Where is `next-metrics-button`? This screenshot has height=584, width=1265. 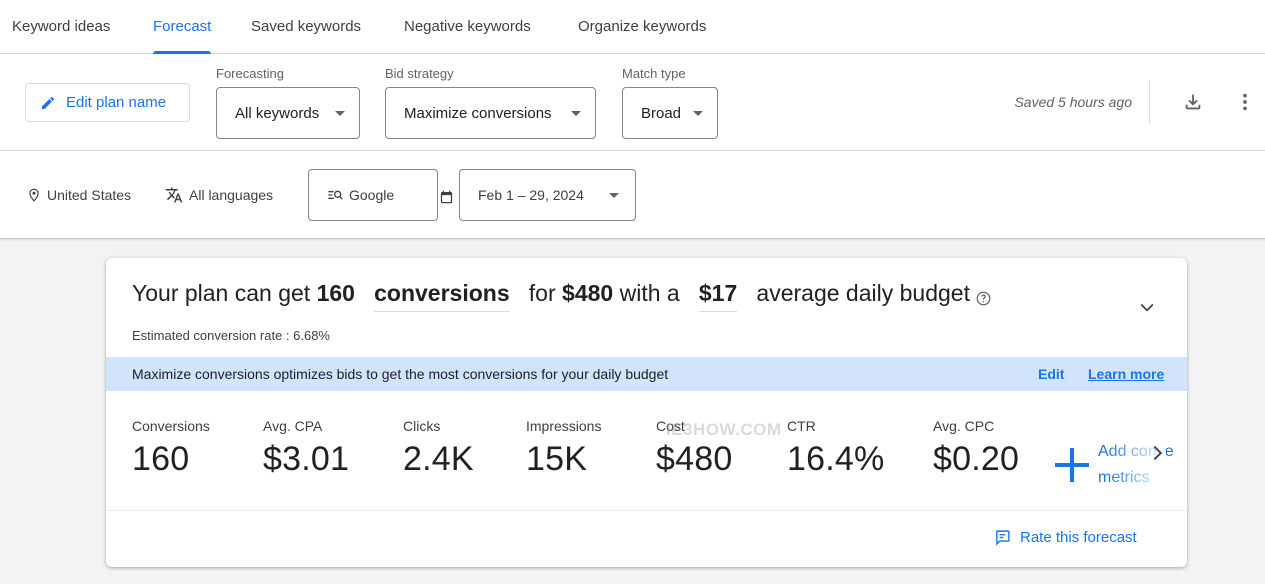
next-metrics-button is located at coordinates (1158, 453).